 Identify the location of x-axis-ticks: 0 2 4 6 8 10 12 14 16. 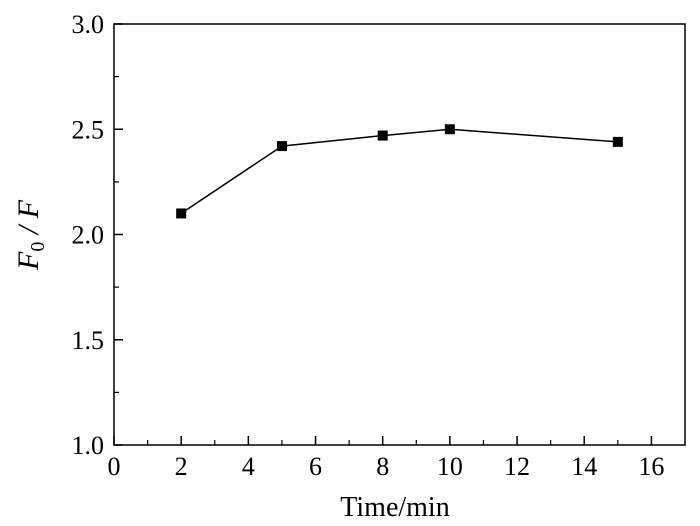
(386, 458).